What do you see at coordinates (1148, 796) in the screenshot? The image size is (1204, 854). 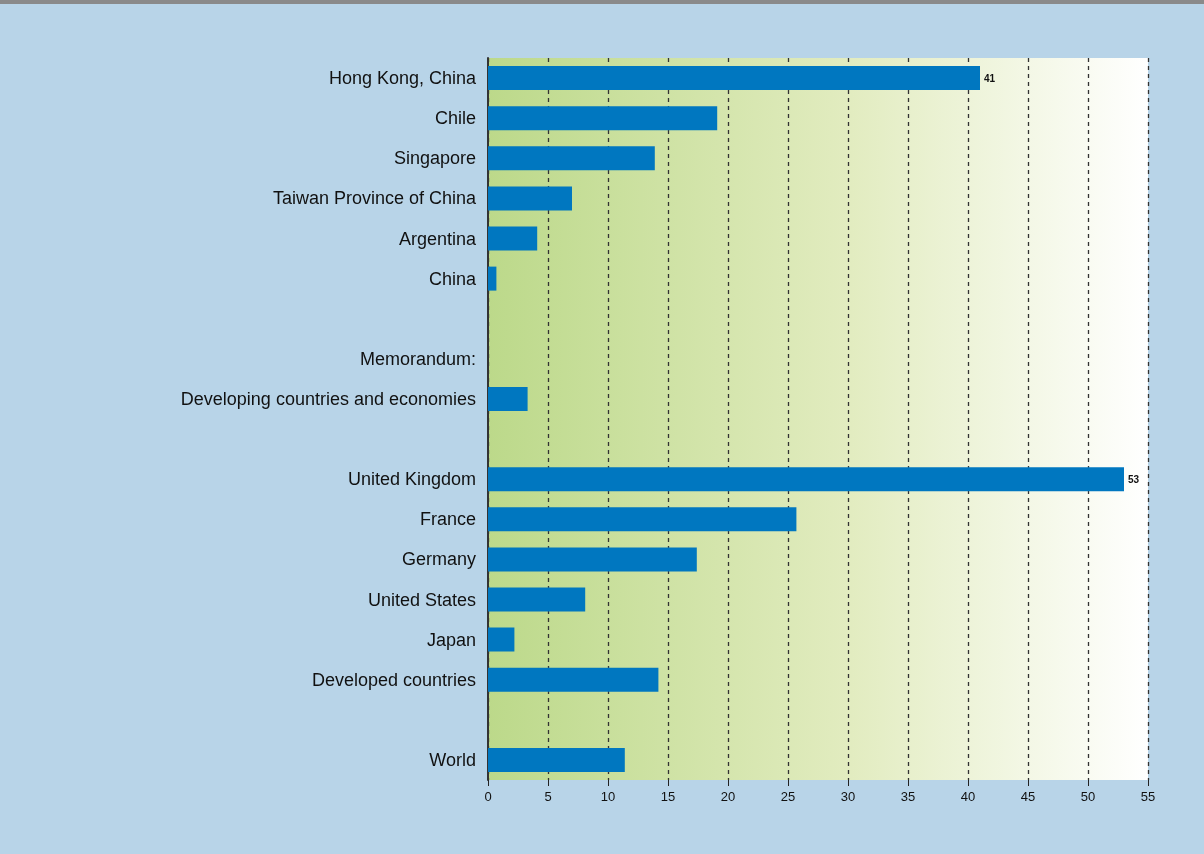 I see `x-tick-label: 55` at bounding box center [1148, 796].